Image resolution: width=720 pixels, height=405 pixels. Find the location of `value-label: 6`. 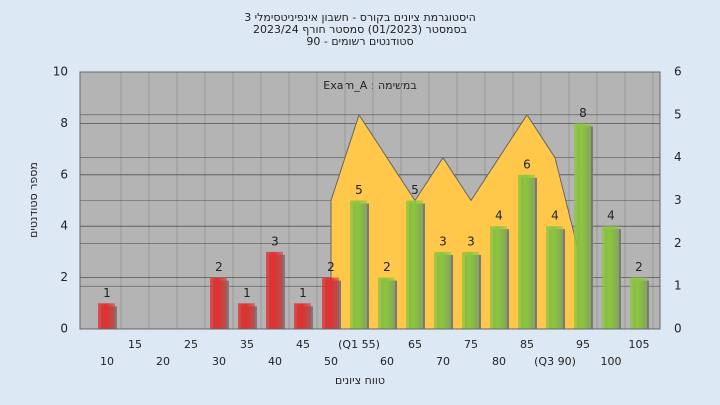

value-label: 6 is located at coordinates (527, 164).